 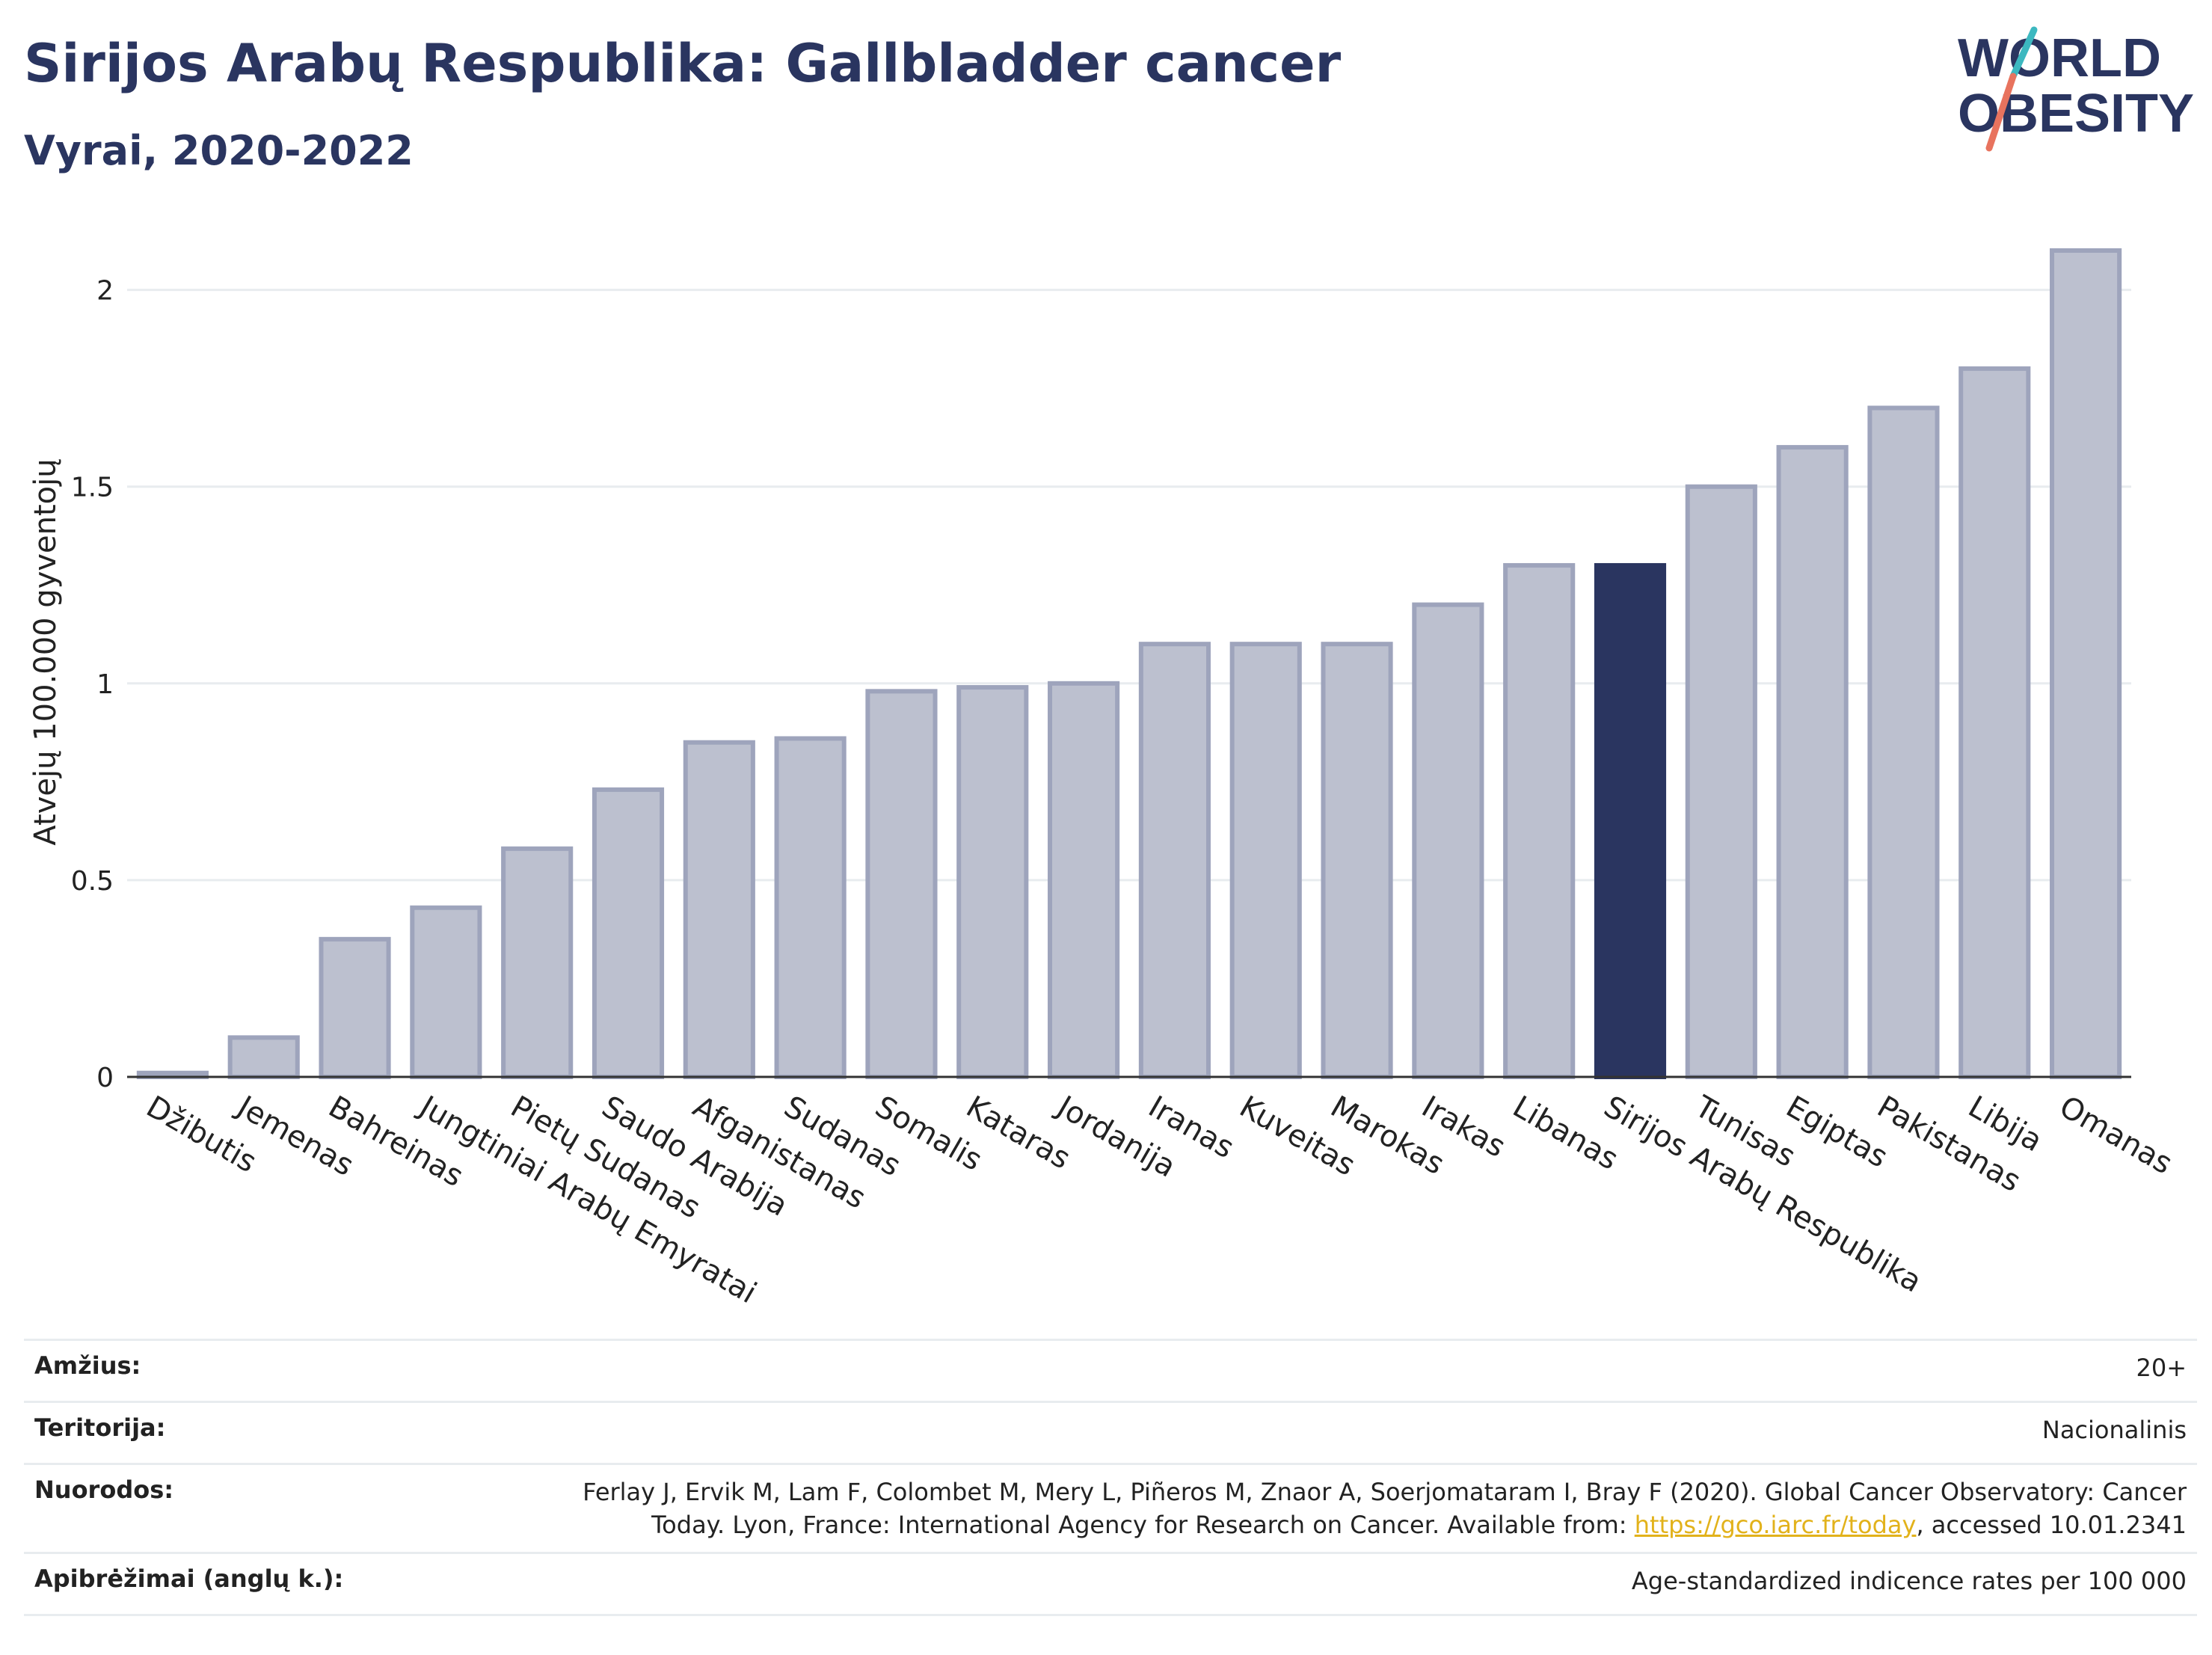 I want to click on y-tick-label: 0.5, so click(x=92, y=881).